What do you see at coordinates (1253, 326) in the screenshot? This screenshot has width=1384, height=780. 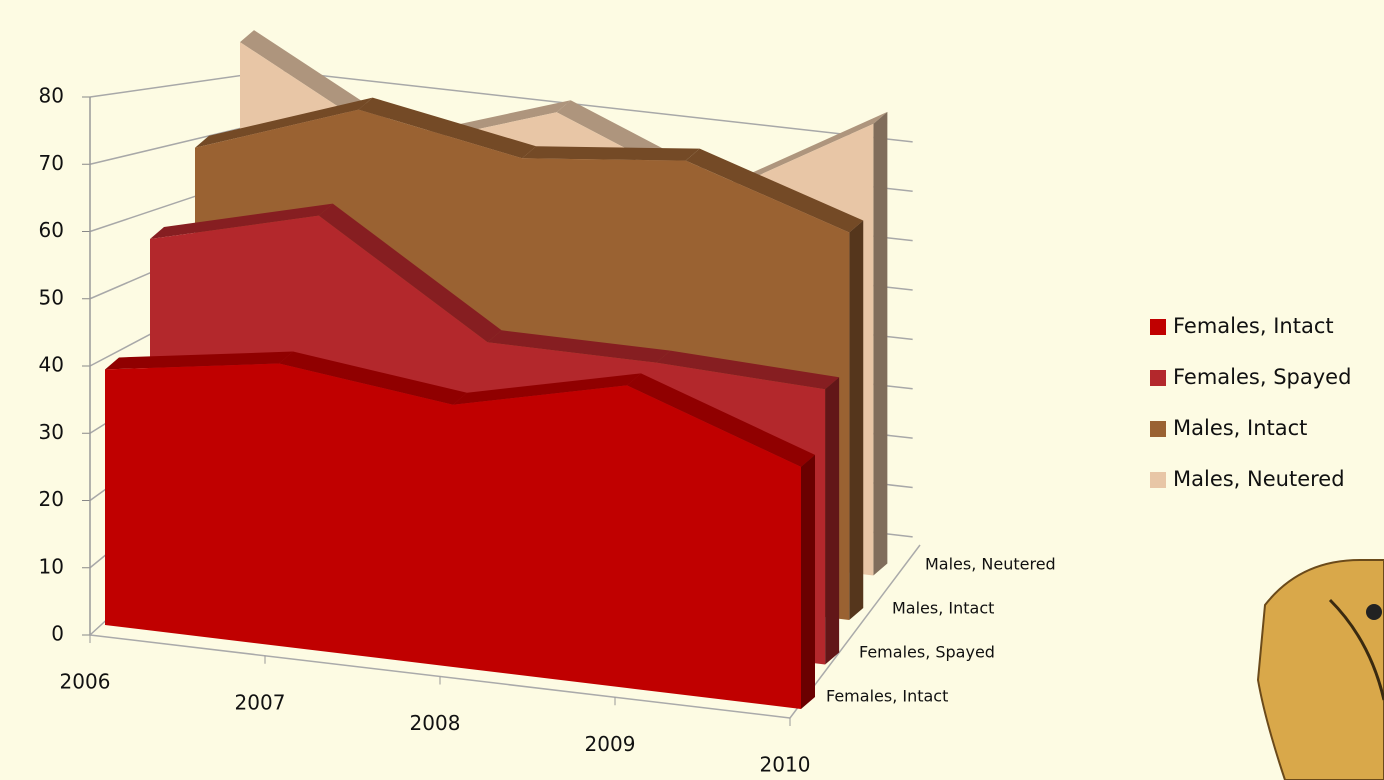 I see `legend-label: Females, Intact` at bounding box center [1253, 326].